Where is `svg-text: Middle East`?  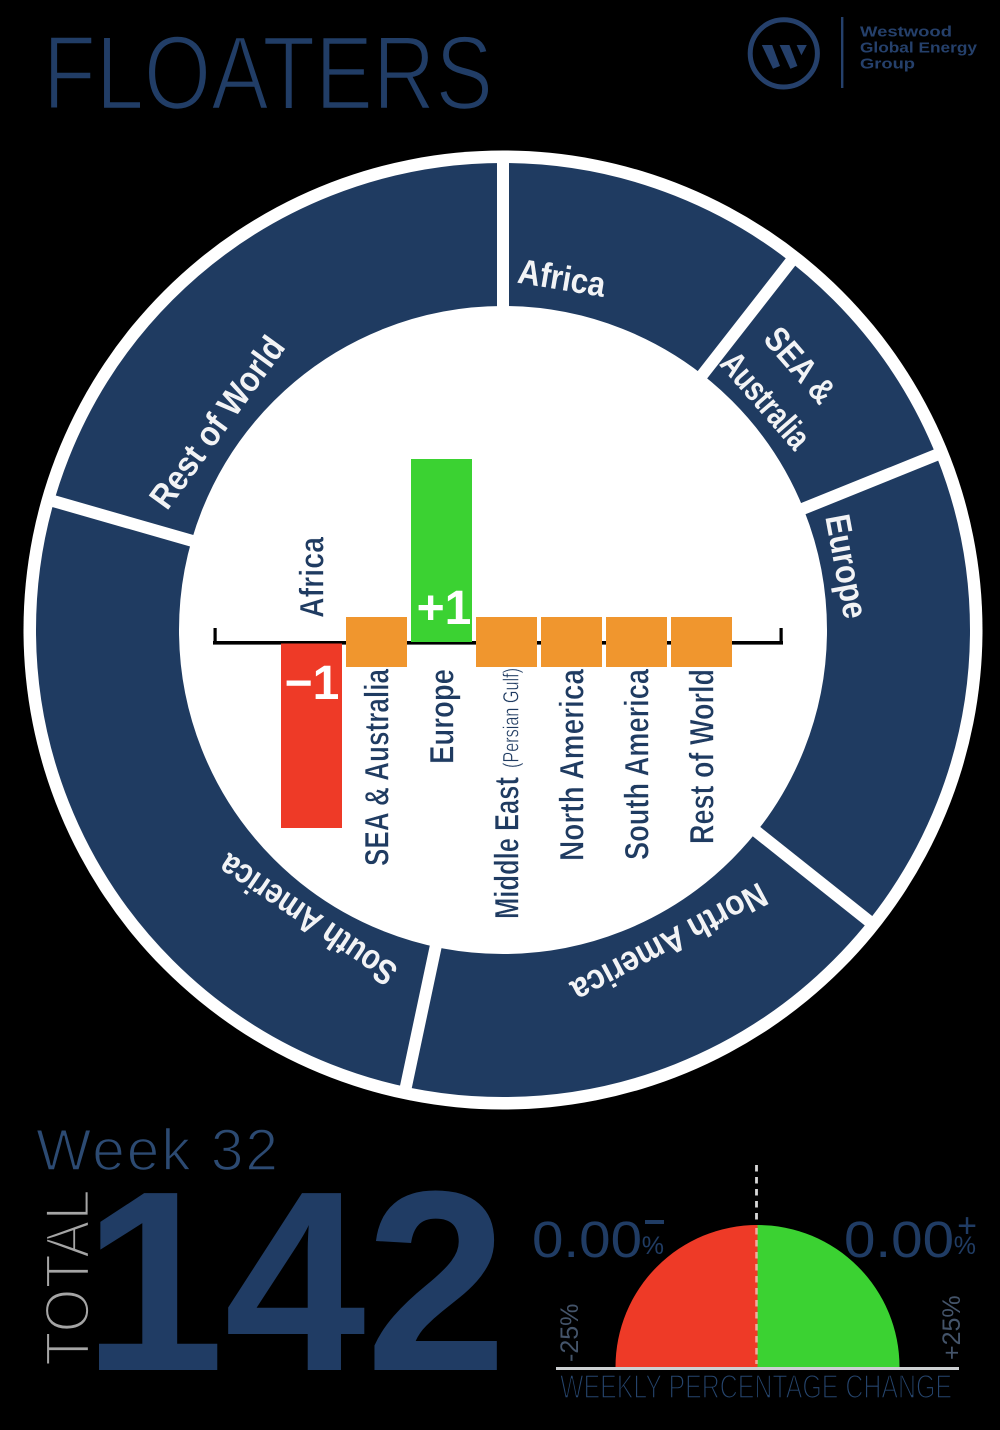
svg-text: Middle East is located at coordinates (508, 848).